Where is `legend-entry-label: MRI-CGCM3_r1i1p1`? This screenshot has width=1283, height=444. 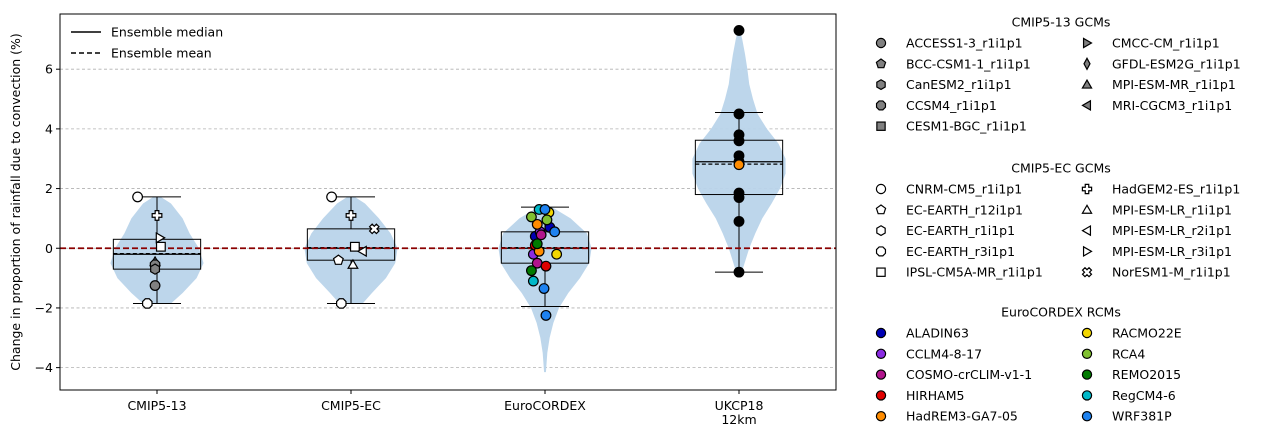
legend-entry-label: MRI-CGCM3_r1i1p1 is located at coordinates (1172, 105).